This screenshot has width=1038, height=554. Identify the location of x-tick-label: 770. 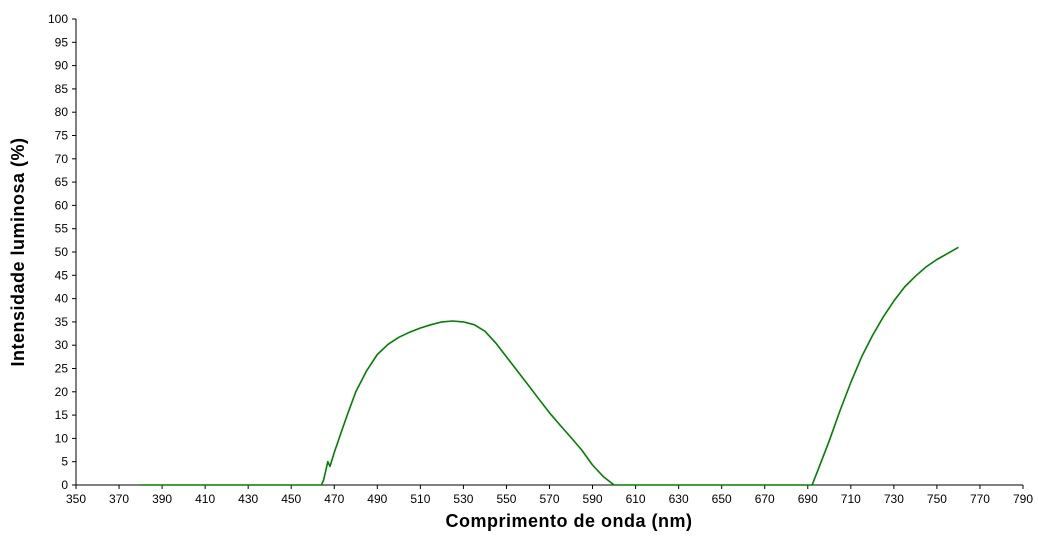
(980, 499).